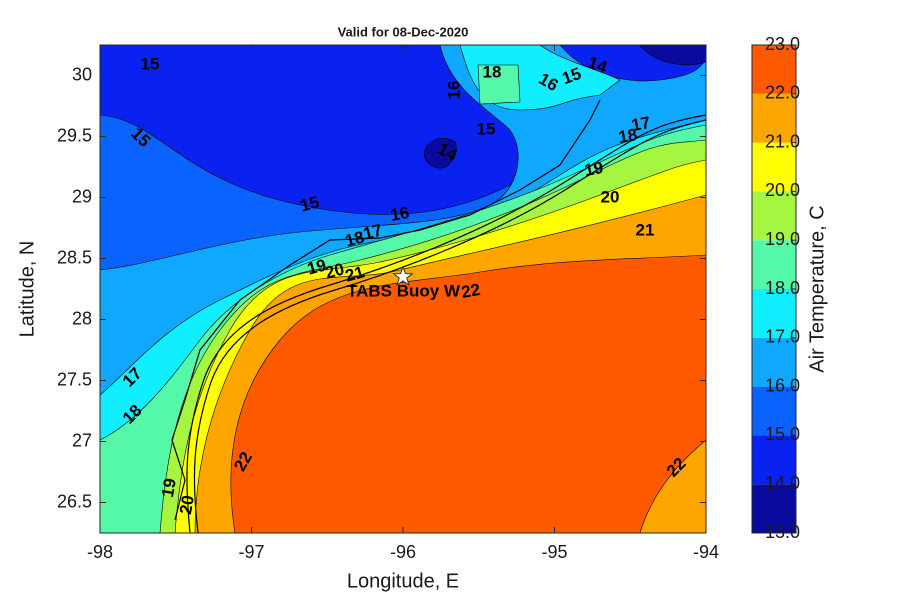  Describe the element at coordinates (782, 337) in the screenshot. I see `colorbar-tick-label: 17.0` at that location.